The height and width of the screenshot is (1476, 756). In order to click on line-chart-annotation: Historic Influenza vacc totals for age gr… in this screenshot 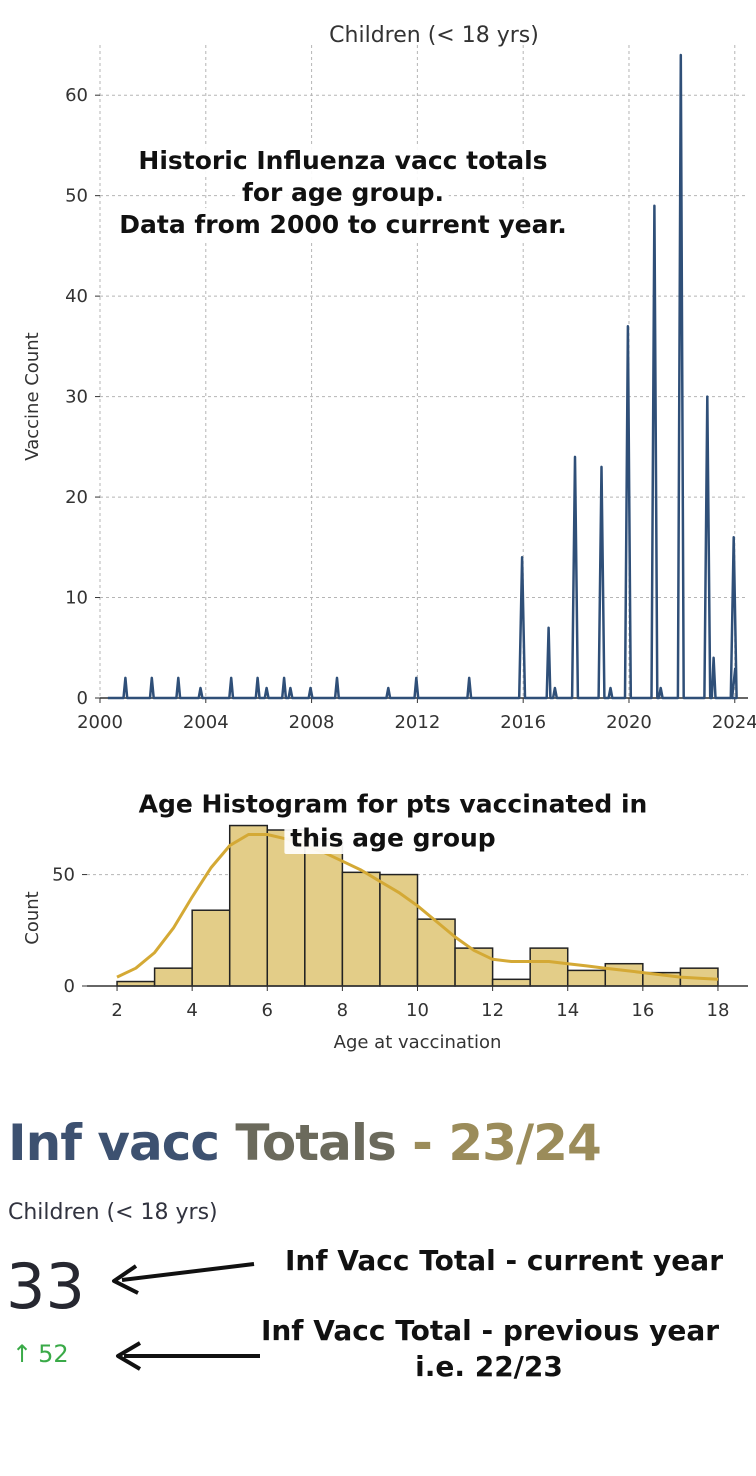, I will do `click(343, 192)`.